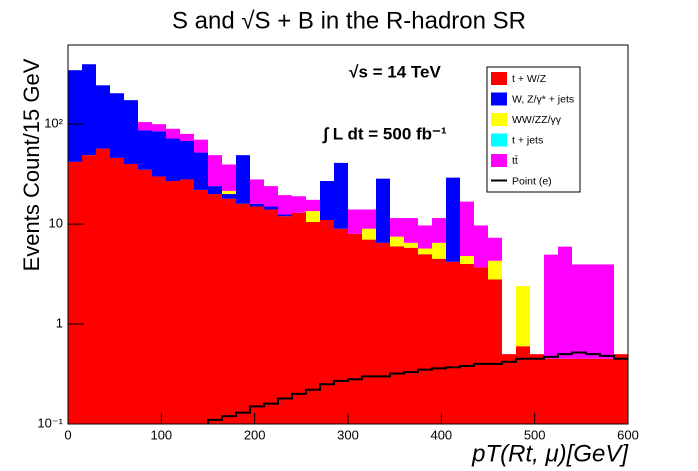 This screenshot has height=471, width=698. What do you see at coordinates (515, 160) in the screenshot?
I see `legend-label: tt̄` at bounding box center [515, 160].